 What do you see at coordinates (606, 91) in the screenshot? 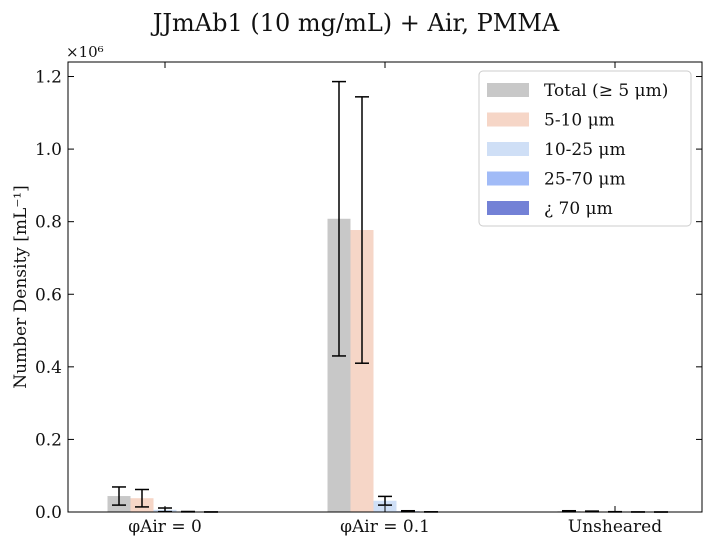
I see `legend-label: Total (≥ 5 μm)` at bounding box center [606, 91].